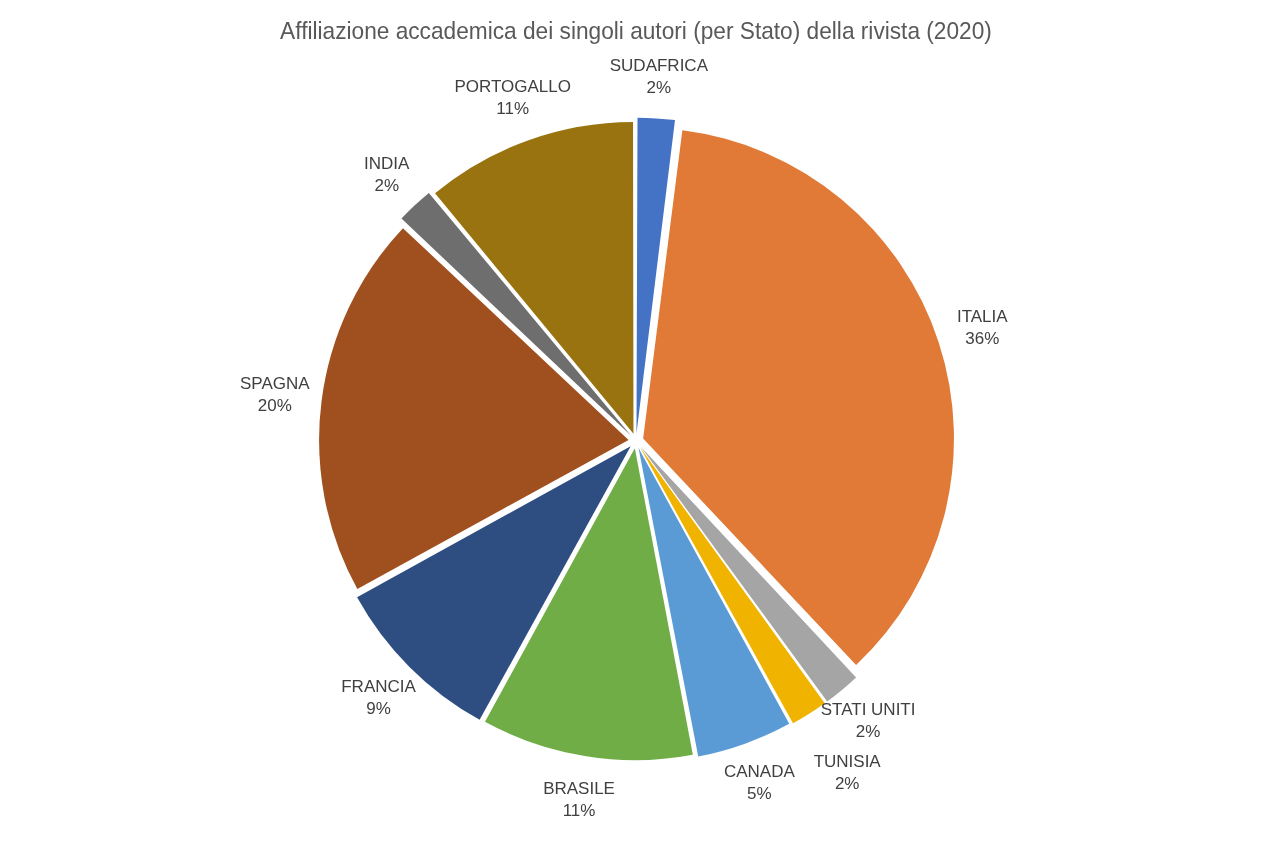 The width and height of the screenshot is (1272, 845). Describe the element at coordinates (868, 710) in the screenshot. I see `slice-label: STATI UNITI` at that location.